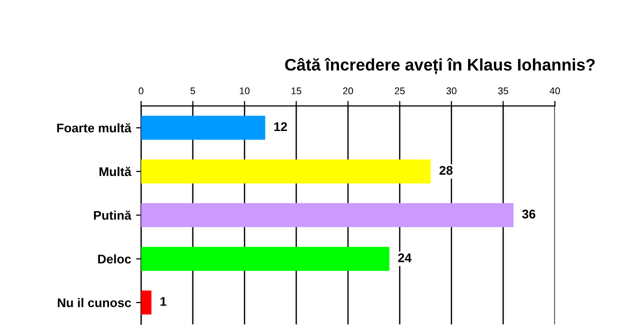 This screenshot has width=627, height=331. Describe the element at coordinates (94, 127) in the screenshot. I see `y-tick-label: Foarte multă` at that location.